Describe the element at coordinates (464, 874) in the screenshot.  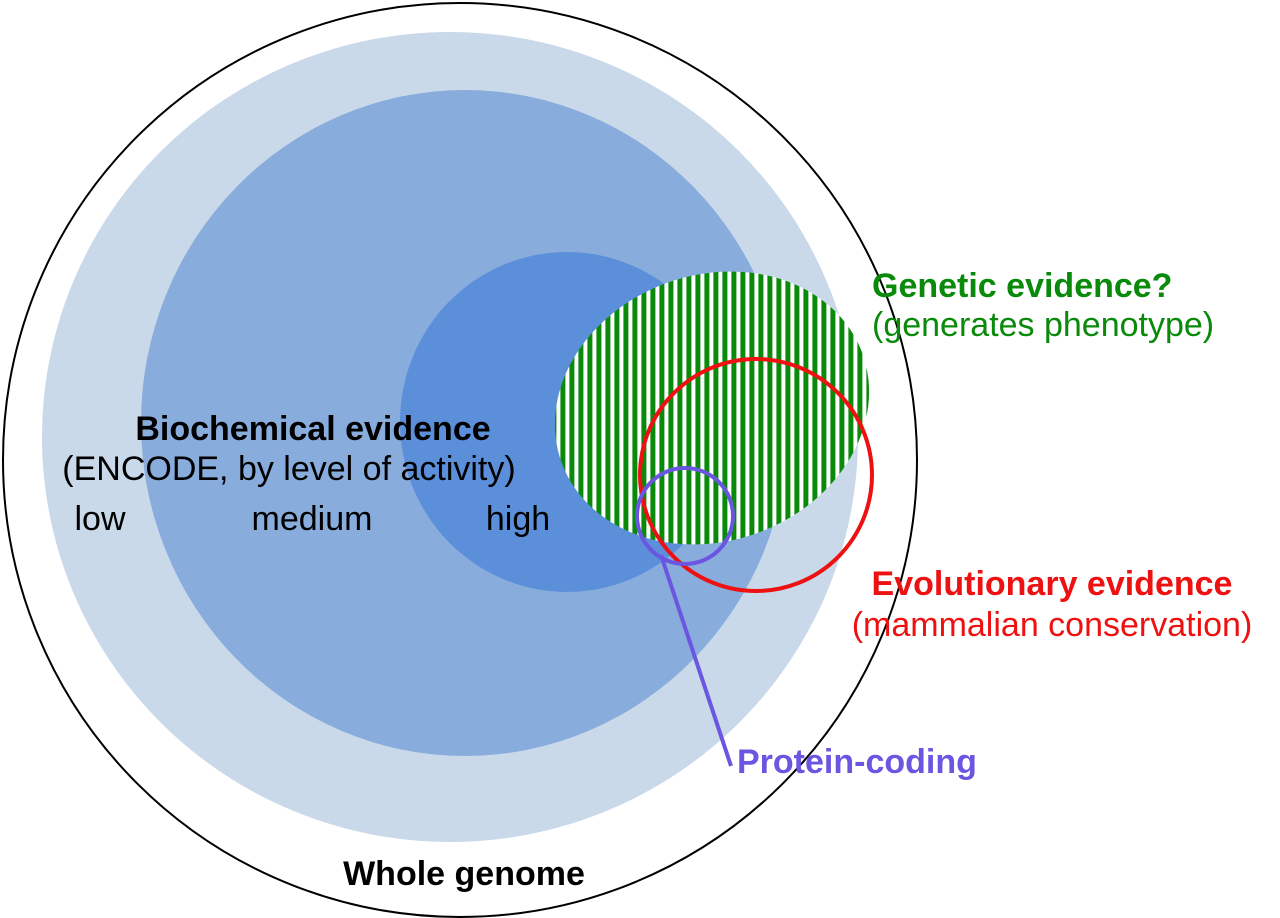
I see `whole-genome-label: Whole genome` at that location.